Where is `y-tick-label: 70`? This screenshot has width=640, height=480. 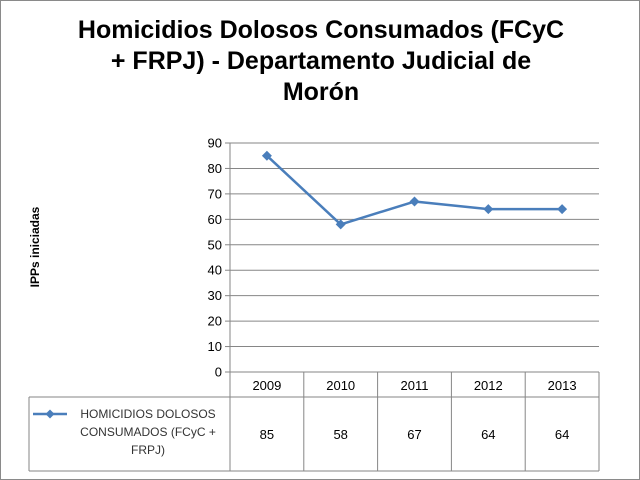 y-tick-label: 70 is located at coordinates (215, 193).